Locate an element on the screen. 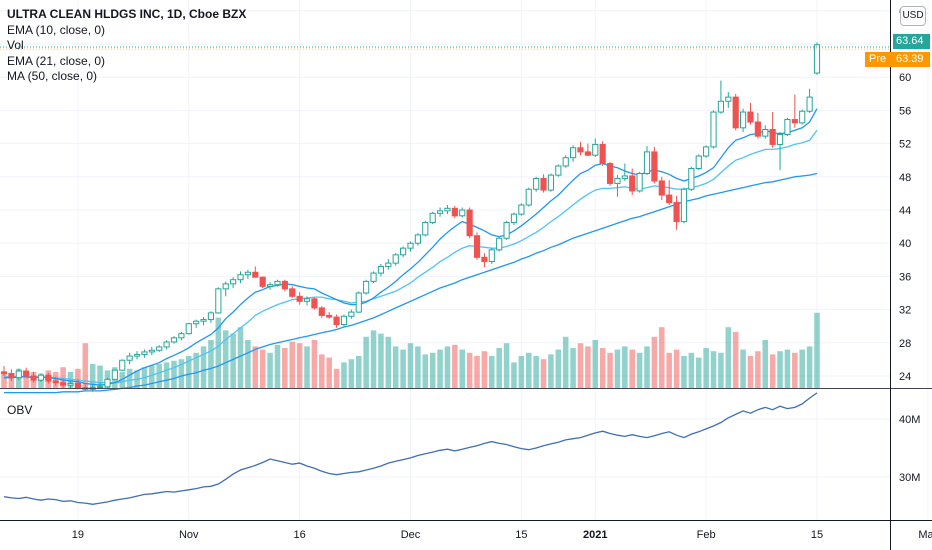 The image size is (932, 550). price-tick-label: 44 is located at coordinates (905, 211).